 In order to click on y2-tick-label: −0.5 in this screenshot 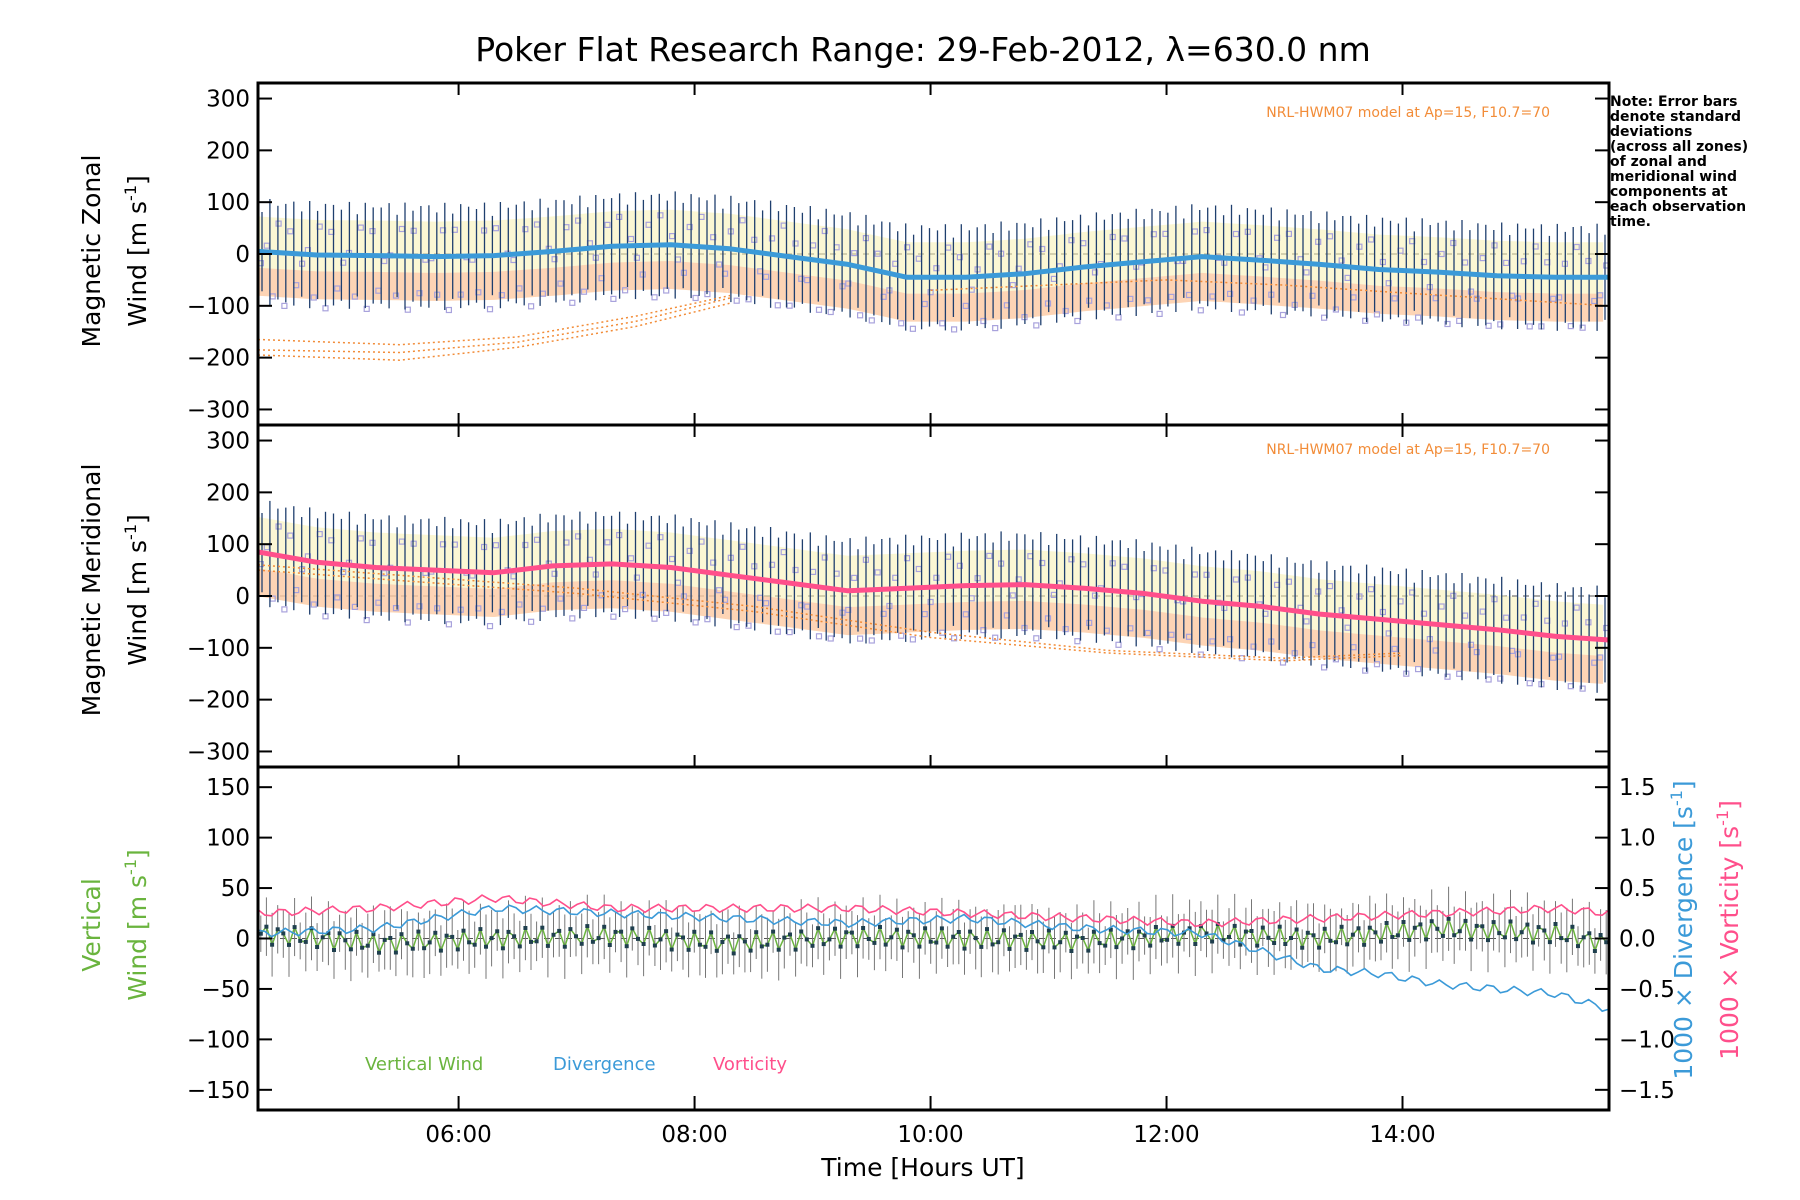, I will do `click(1647, 990)`.